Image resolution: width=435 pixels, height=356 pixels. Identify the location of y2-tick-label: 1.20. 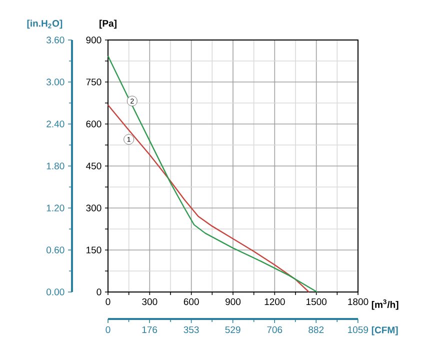
(55, 208).